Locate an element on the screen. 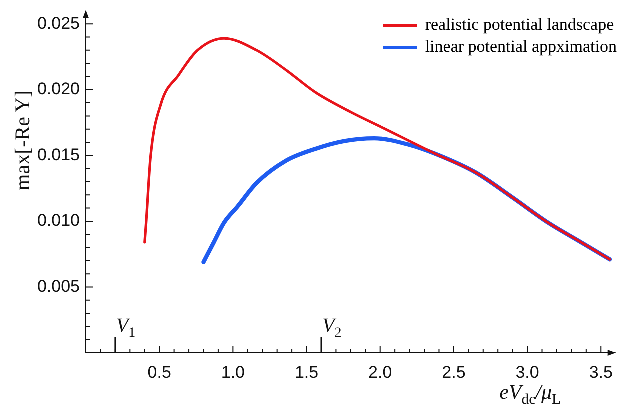  y-tick-label: 0.005 is located at coordinates (58, 286).